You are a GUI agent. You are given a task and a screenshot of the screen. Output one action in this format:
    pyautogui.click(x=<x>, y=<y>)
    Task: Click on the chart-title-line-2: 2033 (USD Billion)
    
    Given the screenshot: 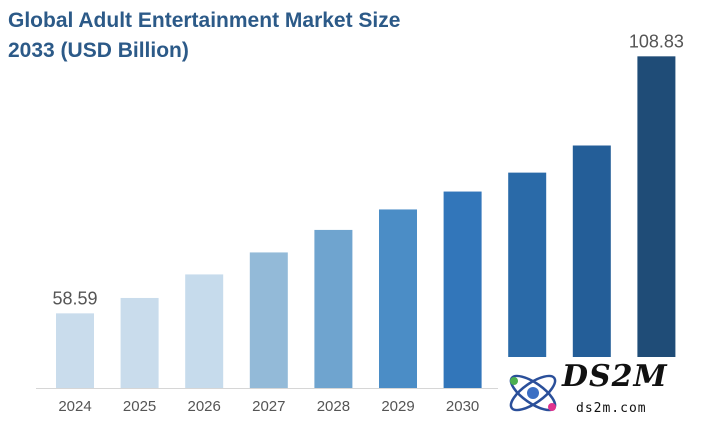 What is the action you would take?
    pyautogui.click(x=98, y=50)
    